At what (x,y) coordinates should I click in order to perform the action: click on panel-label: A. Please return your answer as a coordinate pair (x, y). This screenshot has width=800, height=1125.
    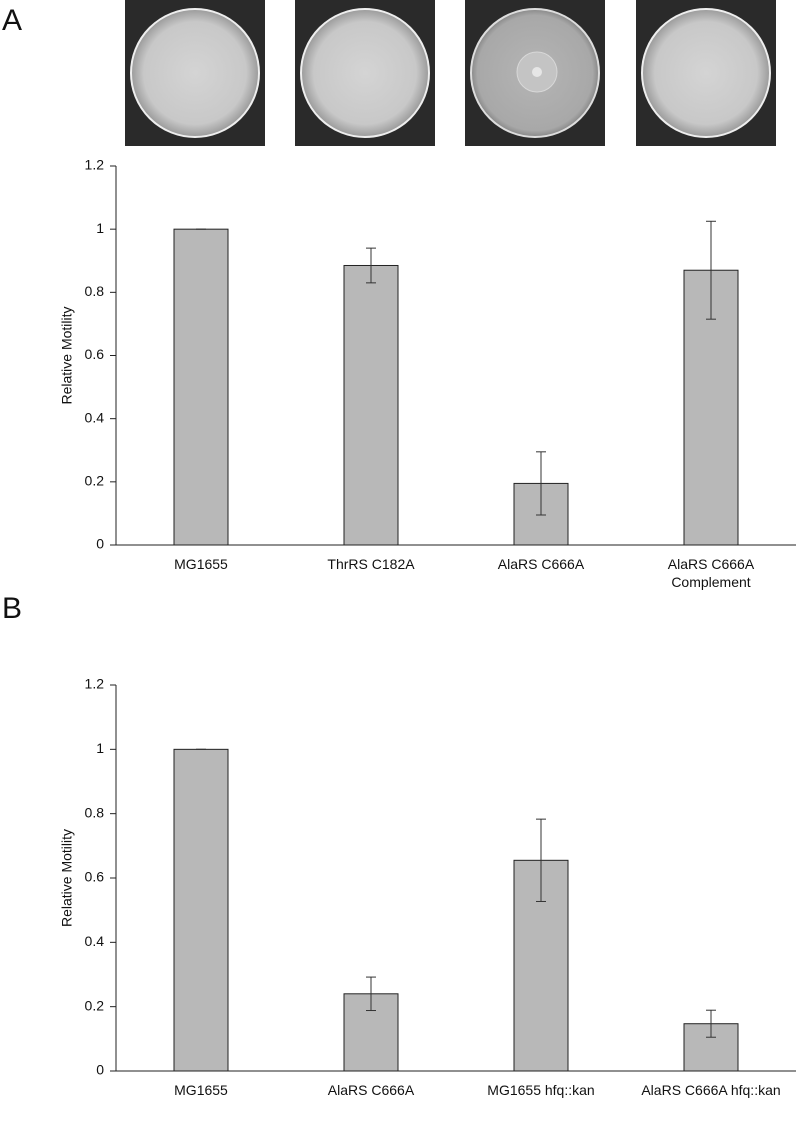
    Looking at the image, I should click on (12, 20).